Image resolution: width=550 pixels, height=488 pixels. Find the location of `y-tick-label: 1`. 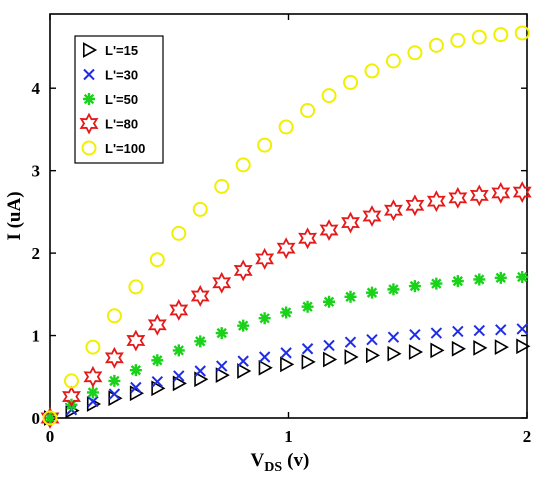

y-tick-label: 1 is located at coordinates (36, 336).